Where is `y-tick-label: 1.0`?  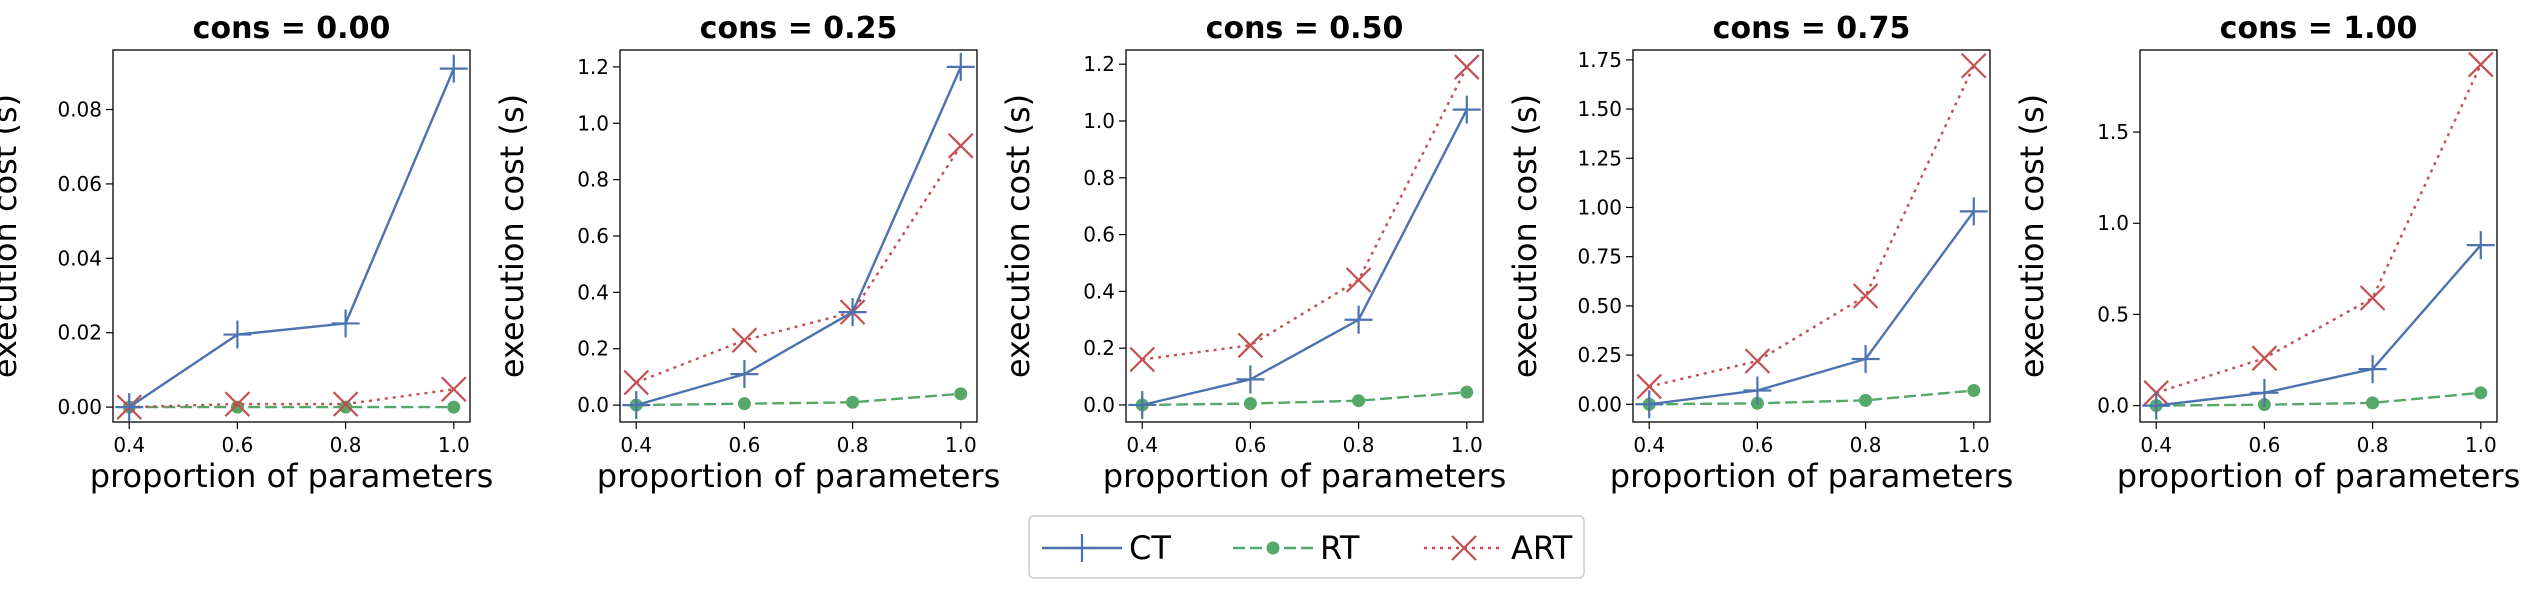 y-tick-label: 1.0 is located at coordinates (1099, 121).